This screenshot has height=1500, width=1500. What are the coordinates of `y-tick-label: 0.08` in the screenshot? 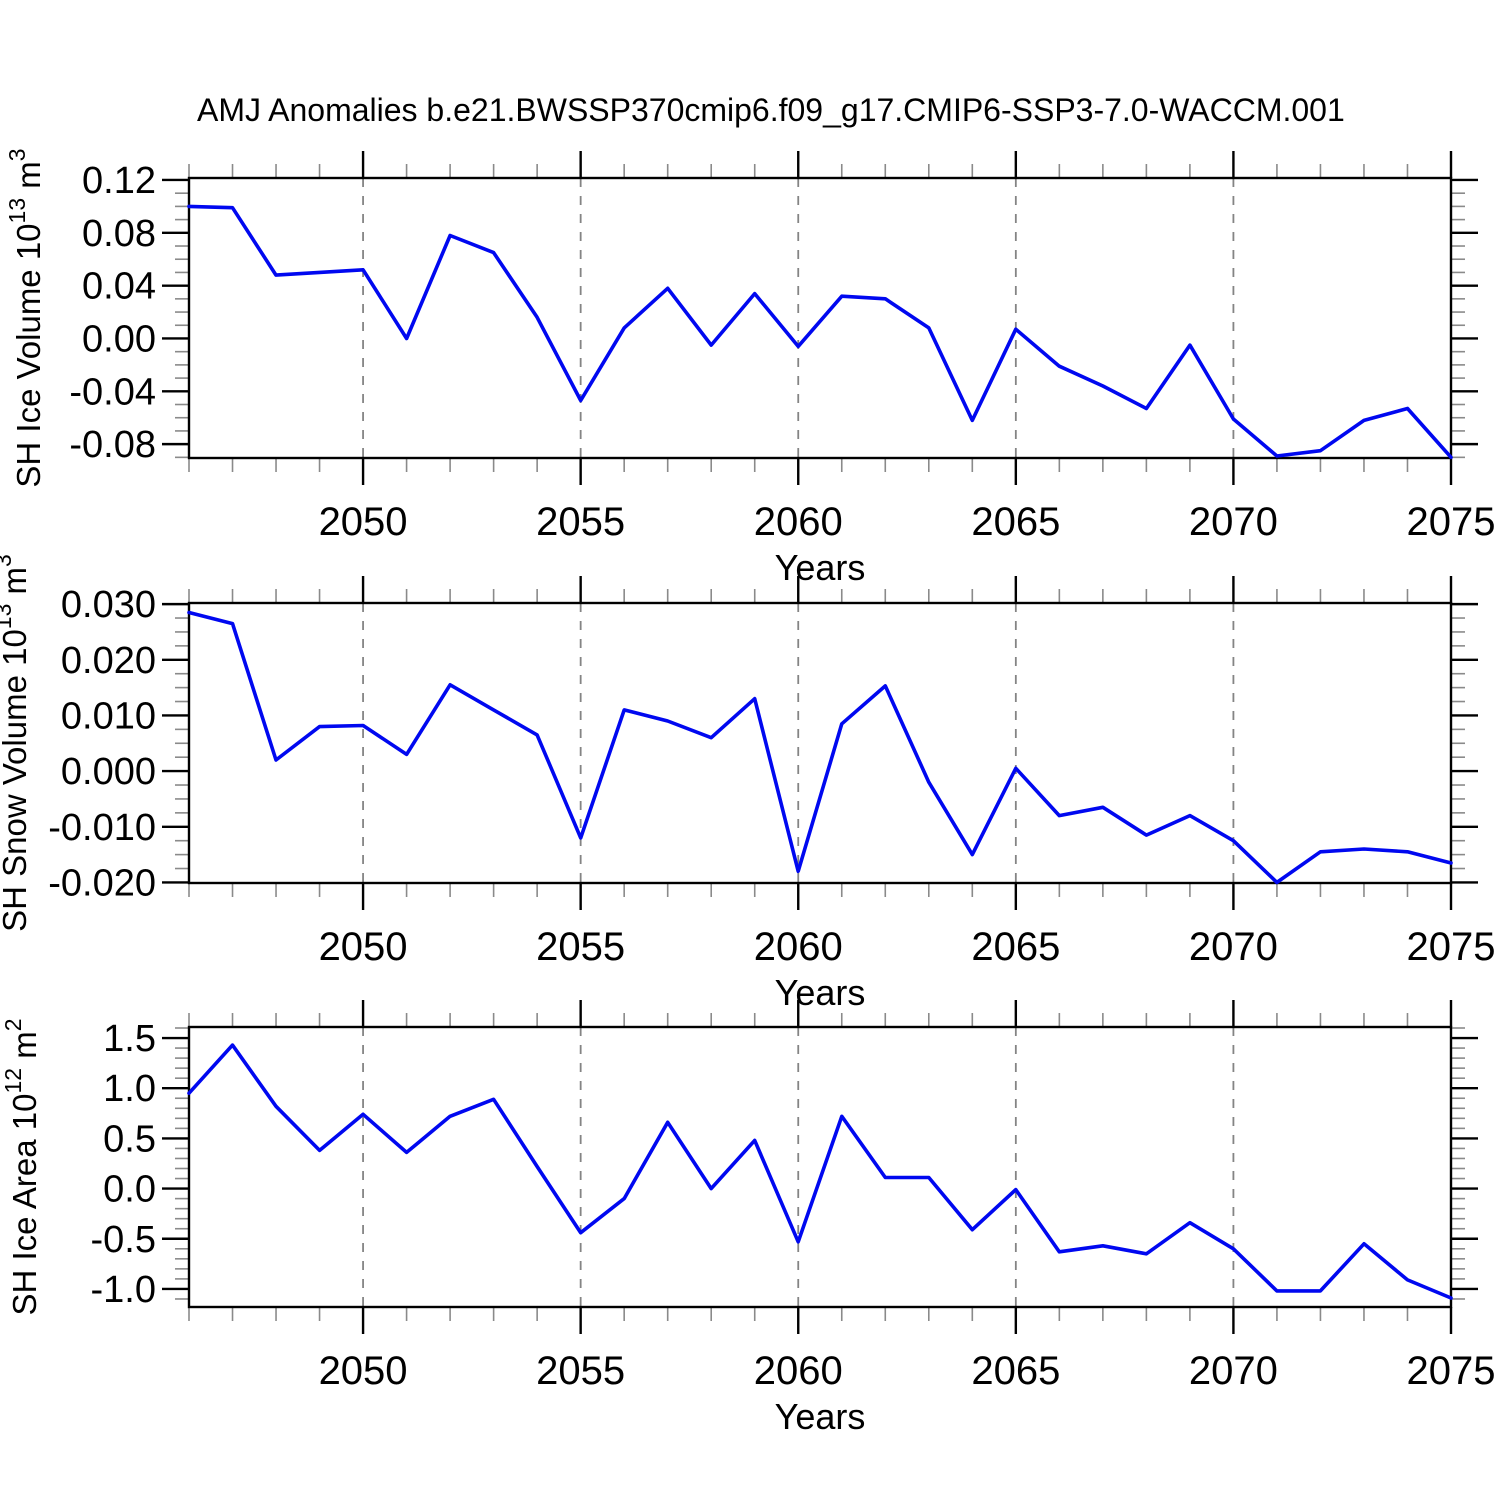 It's located at (119, 234).